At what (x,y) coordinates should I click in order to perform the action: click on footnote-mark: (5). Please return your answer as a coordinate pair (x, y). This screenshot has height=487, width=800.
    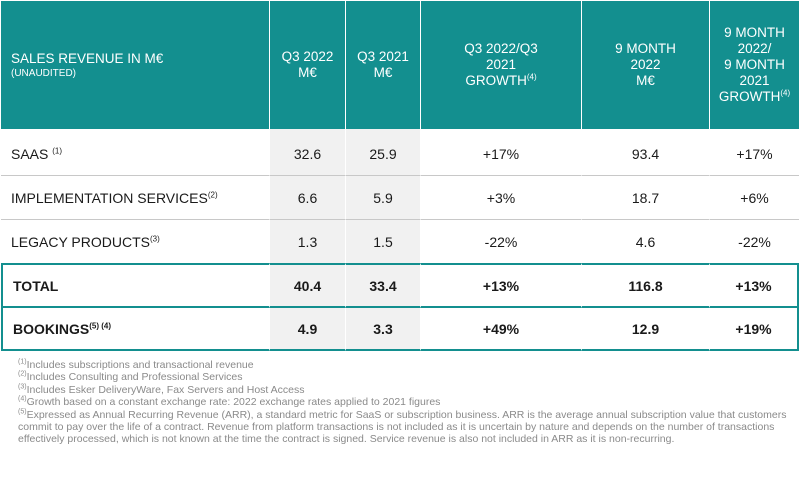
    Looking at the image, I should click on (22, 412).